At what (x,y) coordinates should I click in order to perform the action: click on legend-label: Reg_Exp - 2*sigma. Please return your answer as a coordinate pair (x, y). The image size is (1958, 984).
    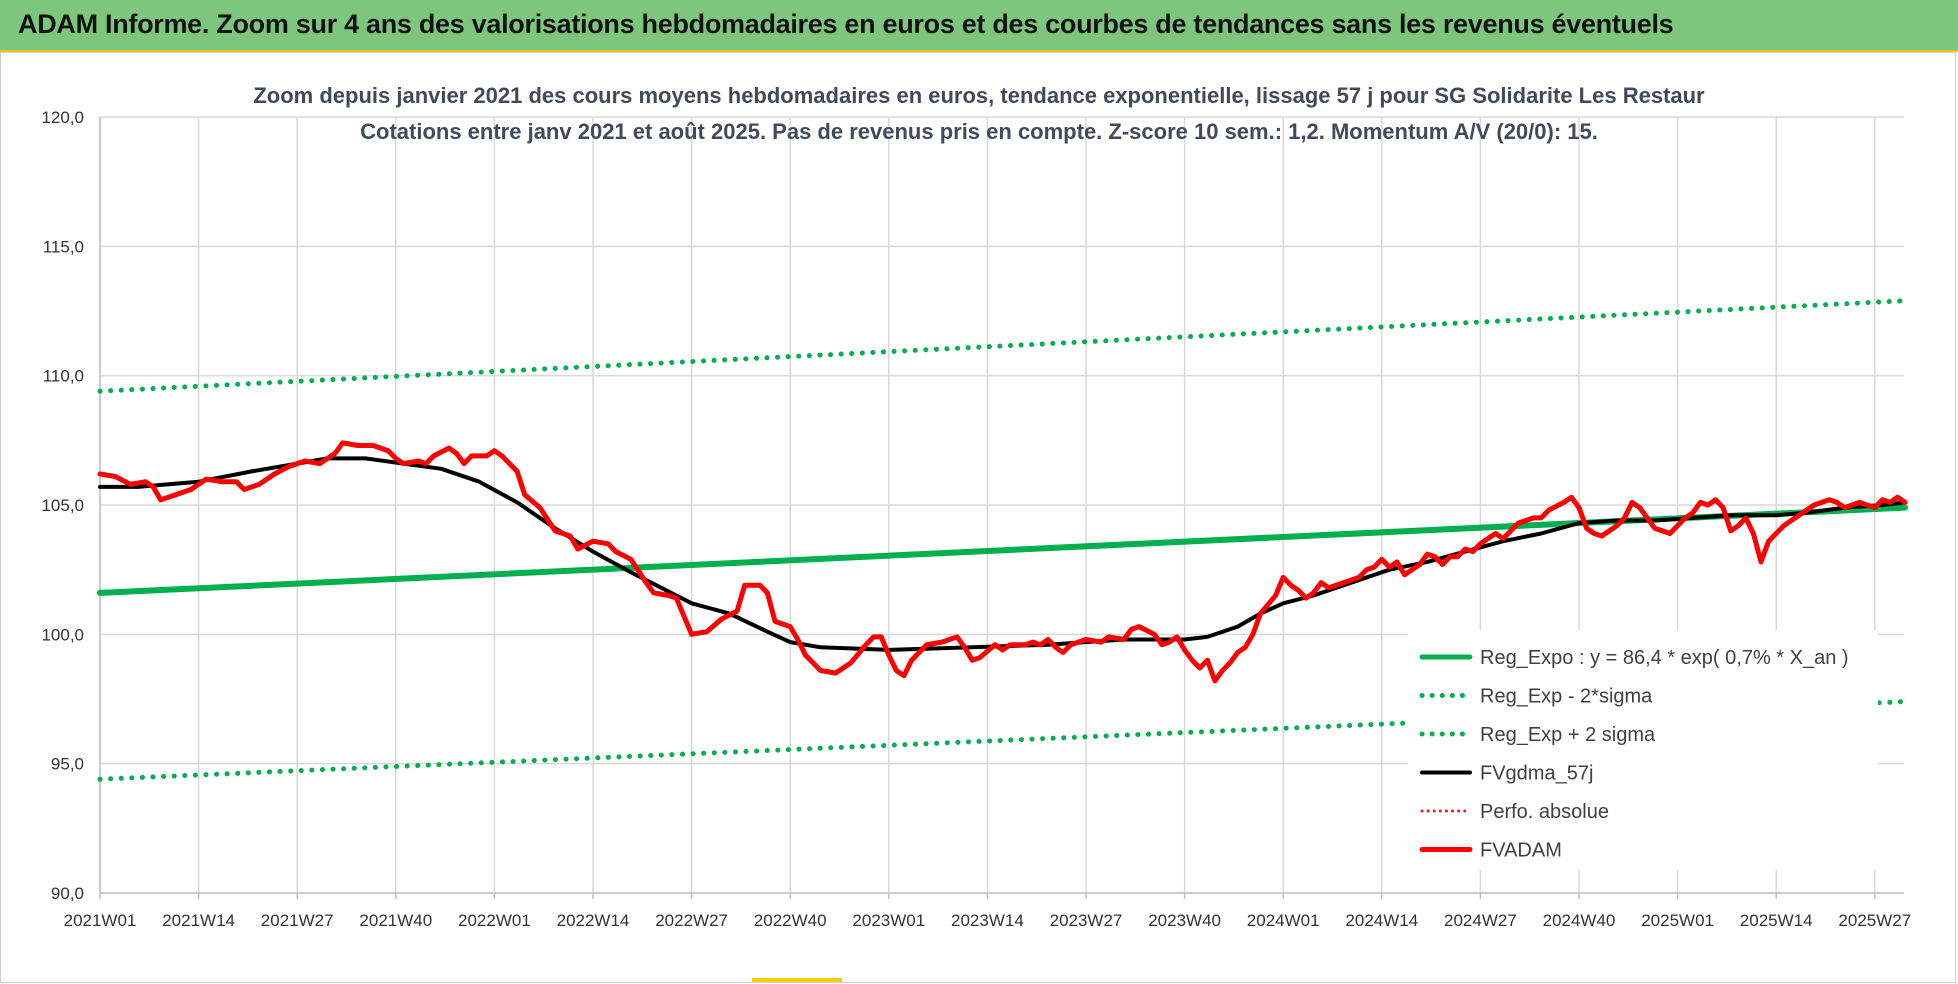
    Looking at the image, I should click on (1566, 697).